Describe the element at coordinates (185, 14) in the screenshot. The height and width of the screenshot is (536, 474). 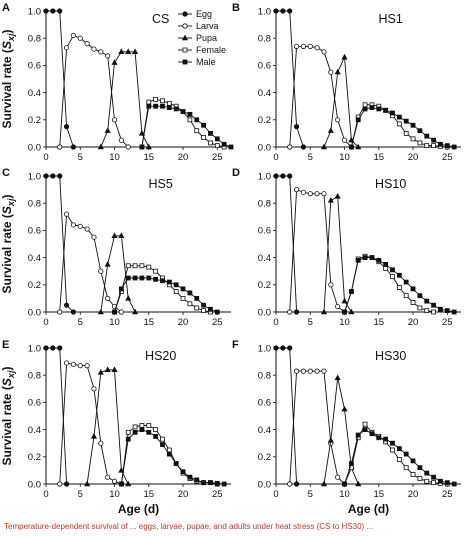
I see `legend-marker` at that location.